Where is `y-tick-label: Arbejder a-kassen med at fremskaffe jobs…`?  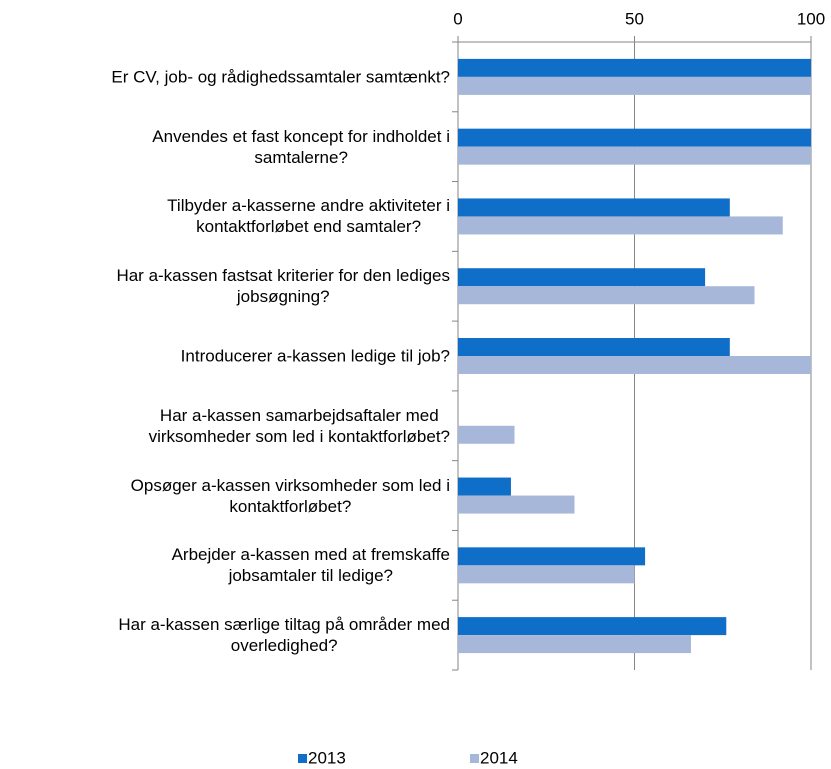
y-tick-label: Arbejder a-kassen med at fremskaffe jobs… is located at coordinates (310, 565).